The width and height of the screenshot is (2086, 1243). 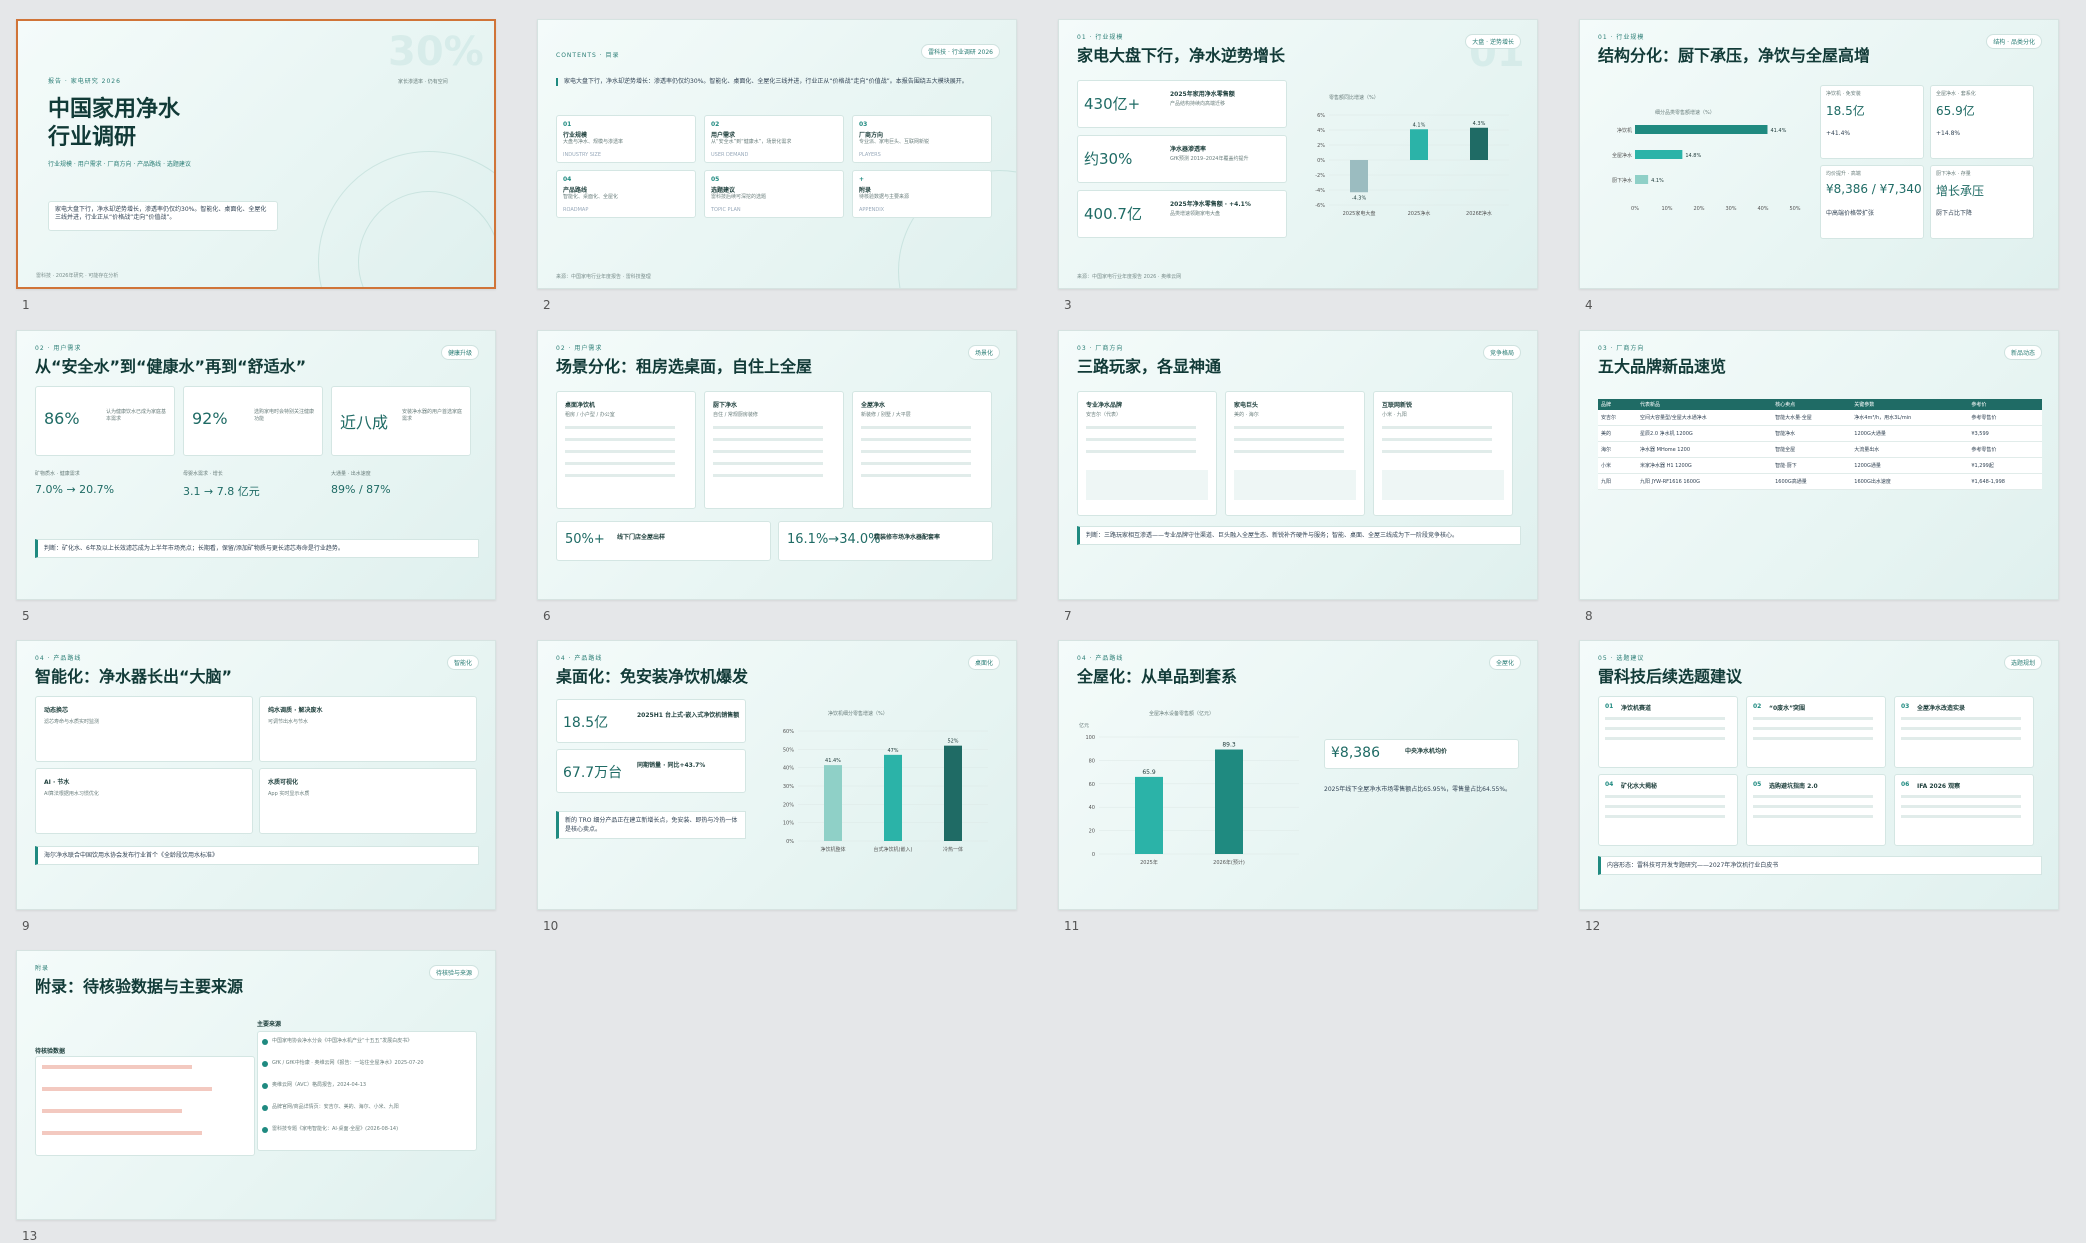 What do you see at coordinates (723, 135) in the screenshot?
I see `item-title: 用户需求` at bounding box center [723, 135].